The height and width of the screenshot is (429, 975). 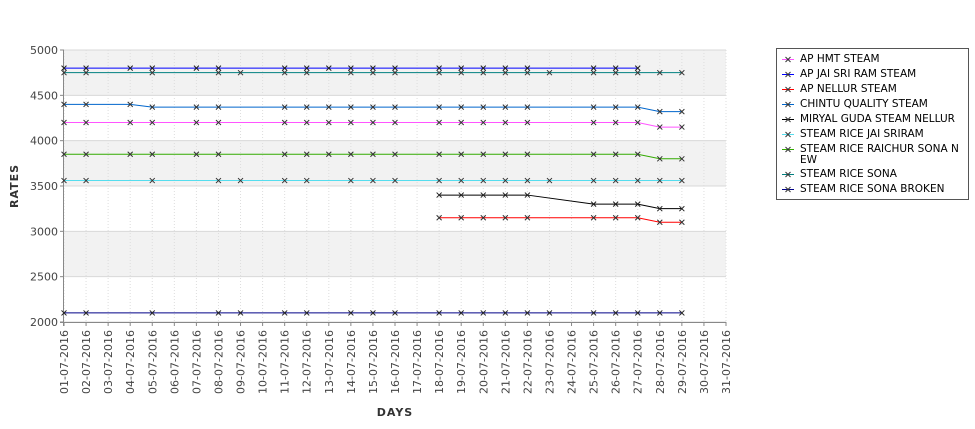 What do you see at coordinates (44, 186) in the screenshot?
I see `y-tick-label: 3500` at bounding box center [44, 186].